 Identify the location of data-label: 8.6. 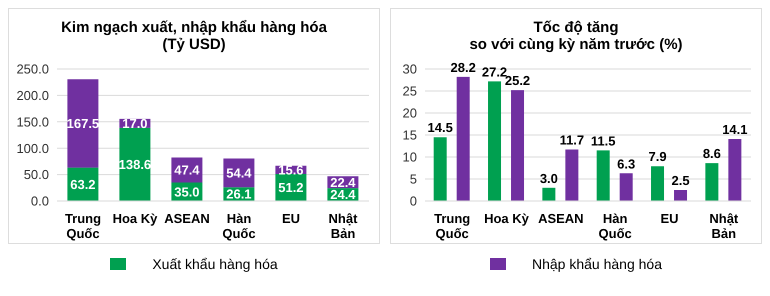
(711, 154).